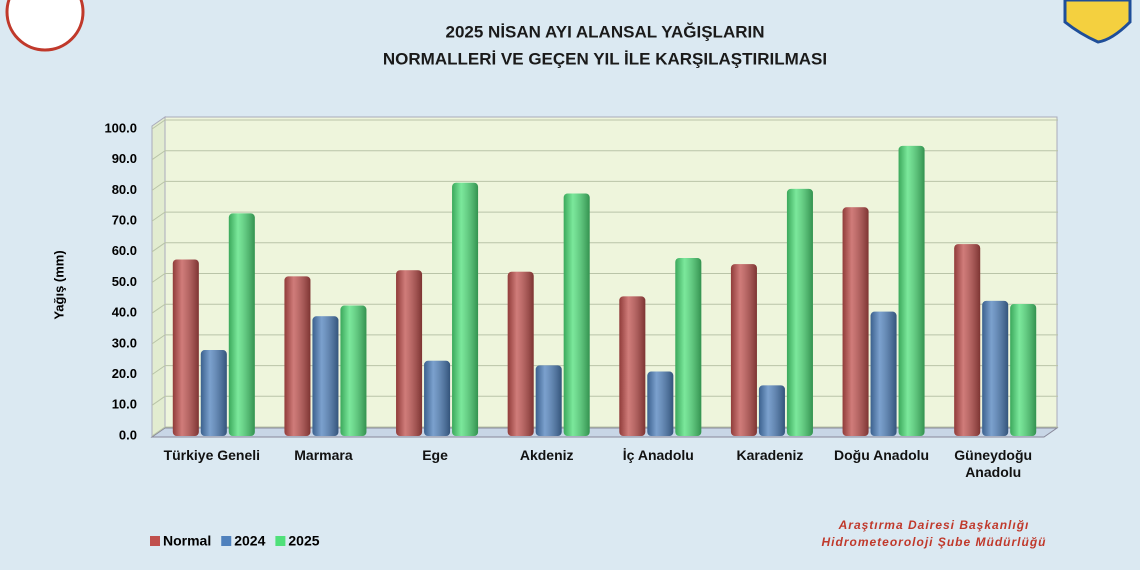 The image size is (1140, 570). I want to click on y-tick-label: 30.0, so click(124, 342).